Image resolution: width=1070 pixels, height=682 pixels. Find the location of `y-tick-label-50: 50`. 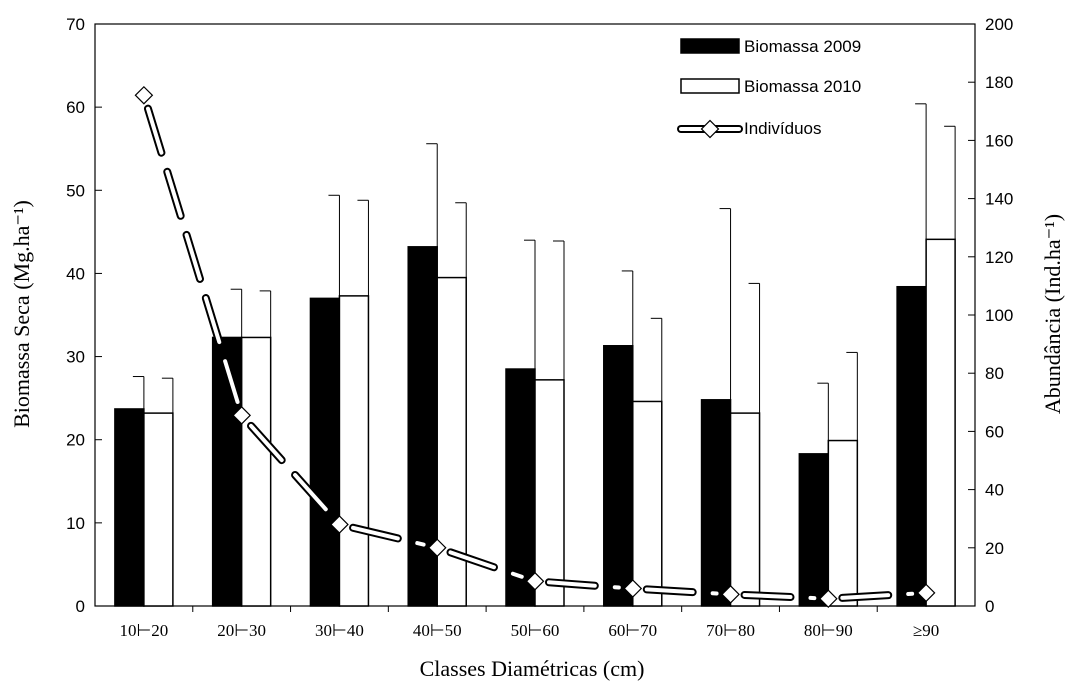

y-tick-label-50: 50 is located at coordinates (75, 190).